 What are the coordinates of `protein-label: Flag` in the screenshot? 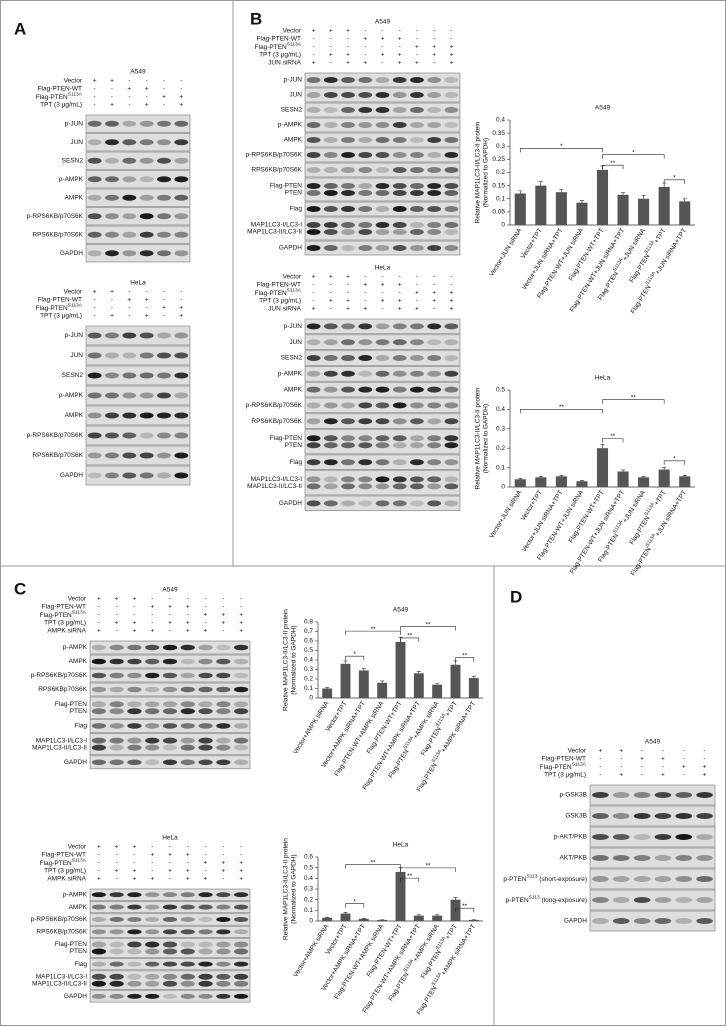 It's located at (295, 462).